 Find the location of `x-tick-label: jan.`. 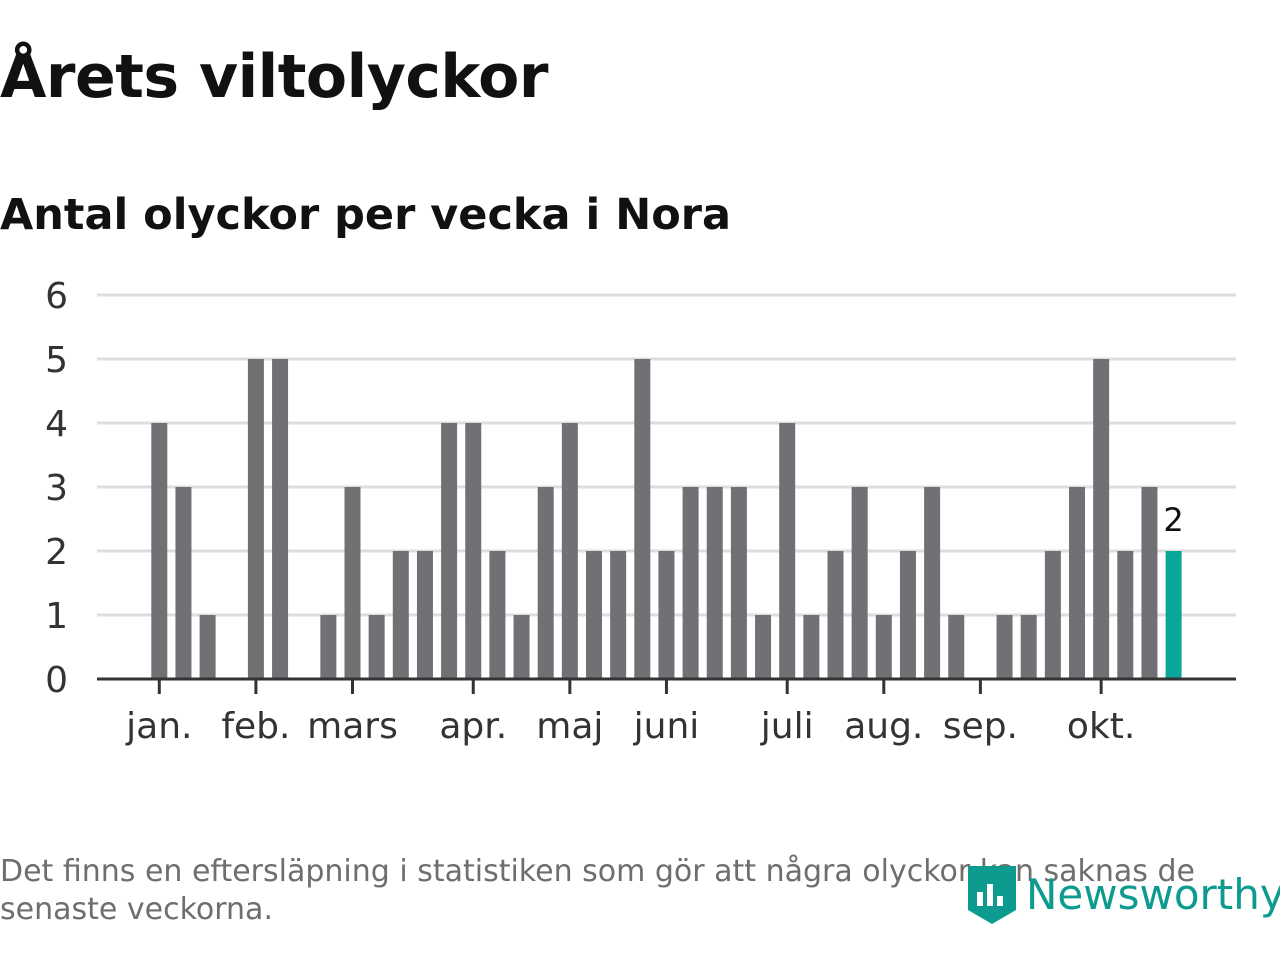

x-tick-label: jan. is located at coordinates (158, 726).